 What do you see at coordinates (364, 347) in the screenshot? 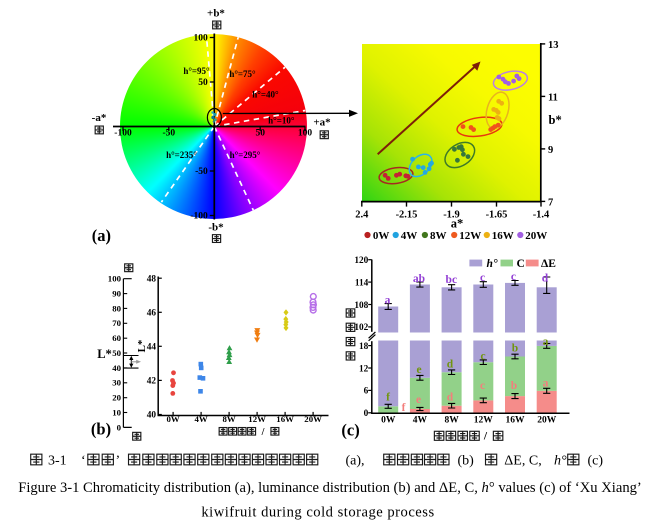
I see `svg-text: 18` at bounding box center [364, 347].